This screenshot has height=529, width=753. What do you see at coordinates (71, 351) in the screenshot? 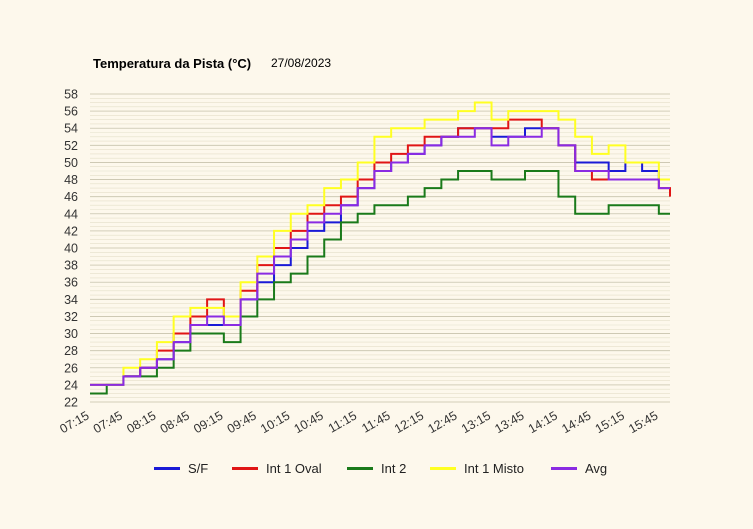
I see `y-tick-label: 28` at bounding box center [71, 351].